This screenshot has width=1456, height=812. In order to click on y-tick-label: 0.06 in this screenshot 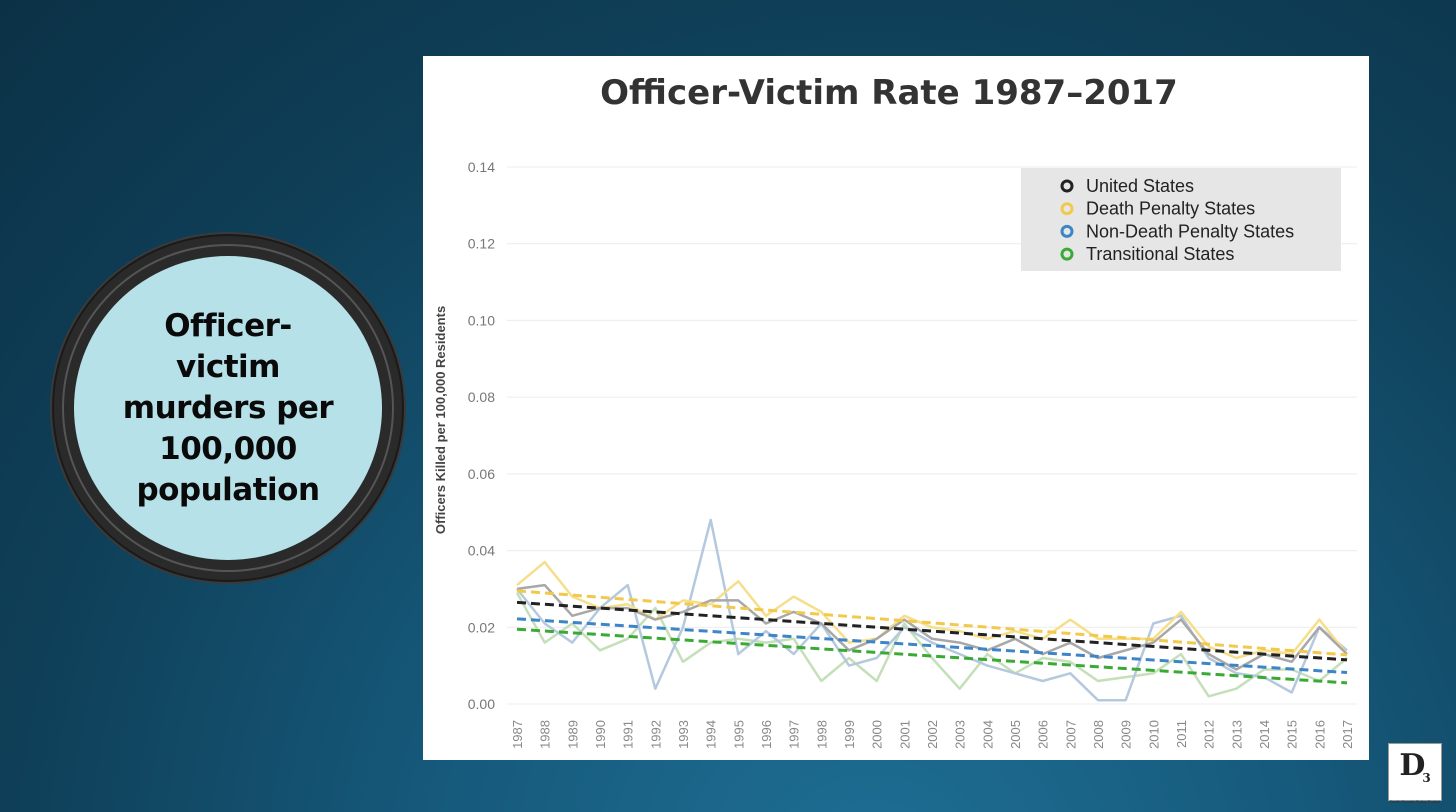, I will do `click(481, 474)`.